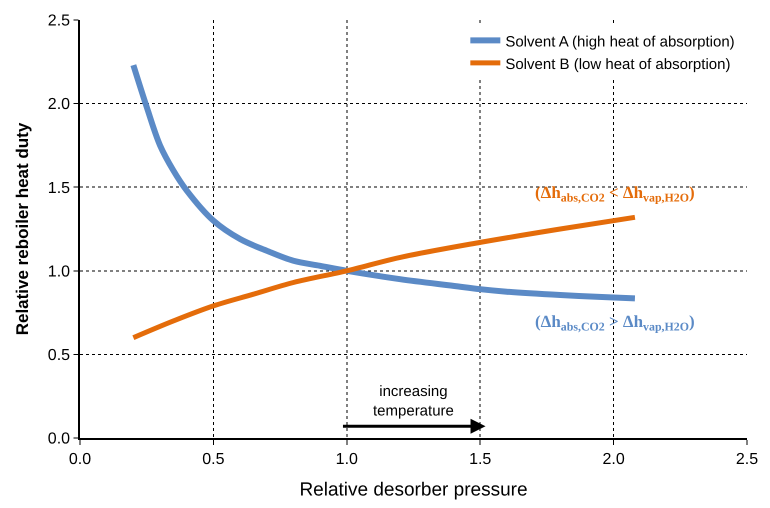  Describe the element at coordinates (413, 401) in the screenshot. I see `annotation: increasing temperature` at that location.